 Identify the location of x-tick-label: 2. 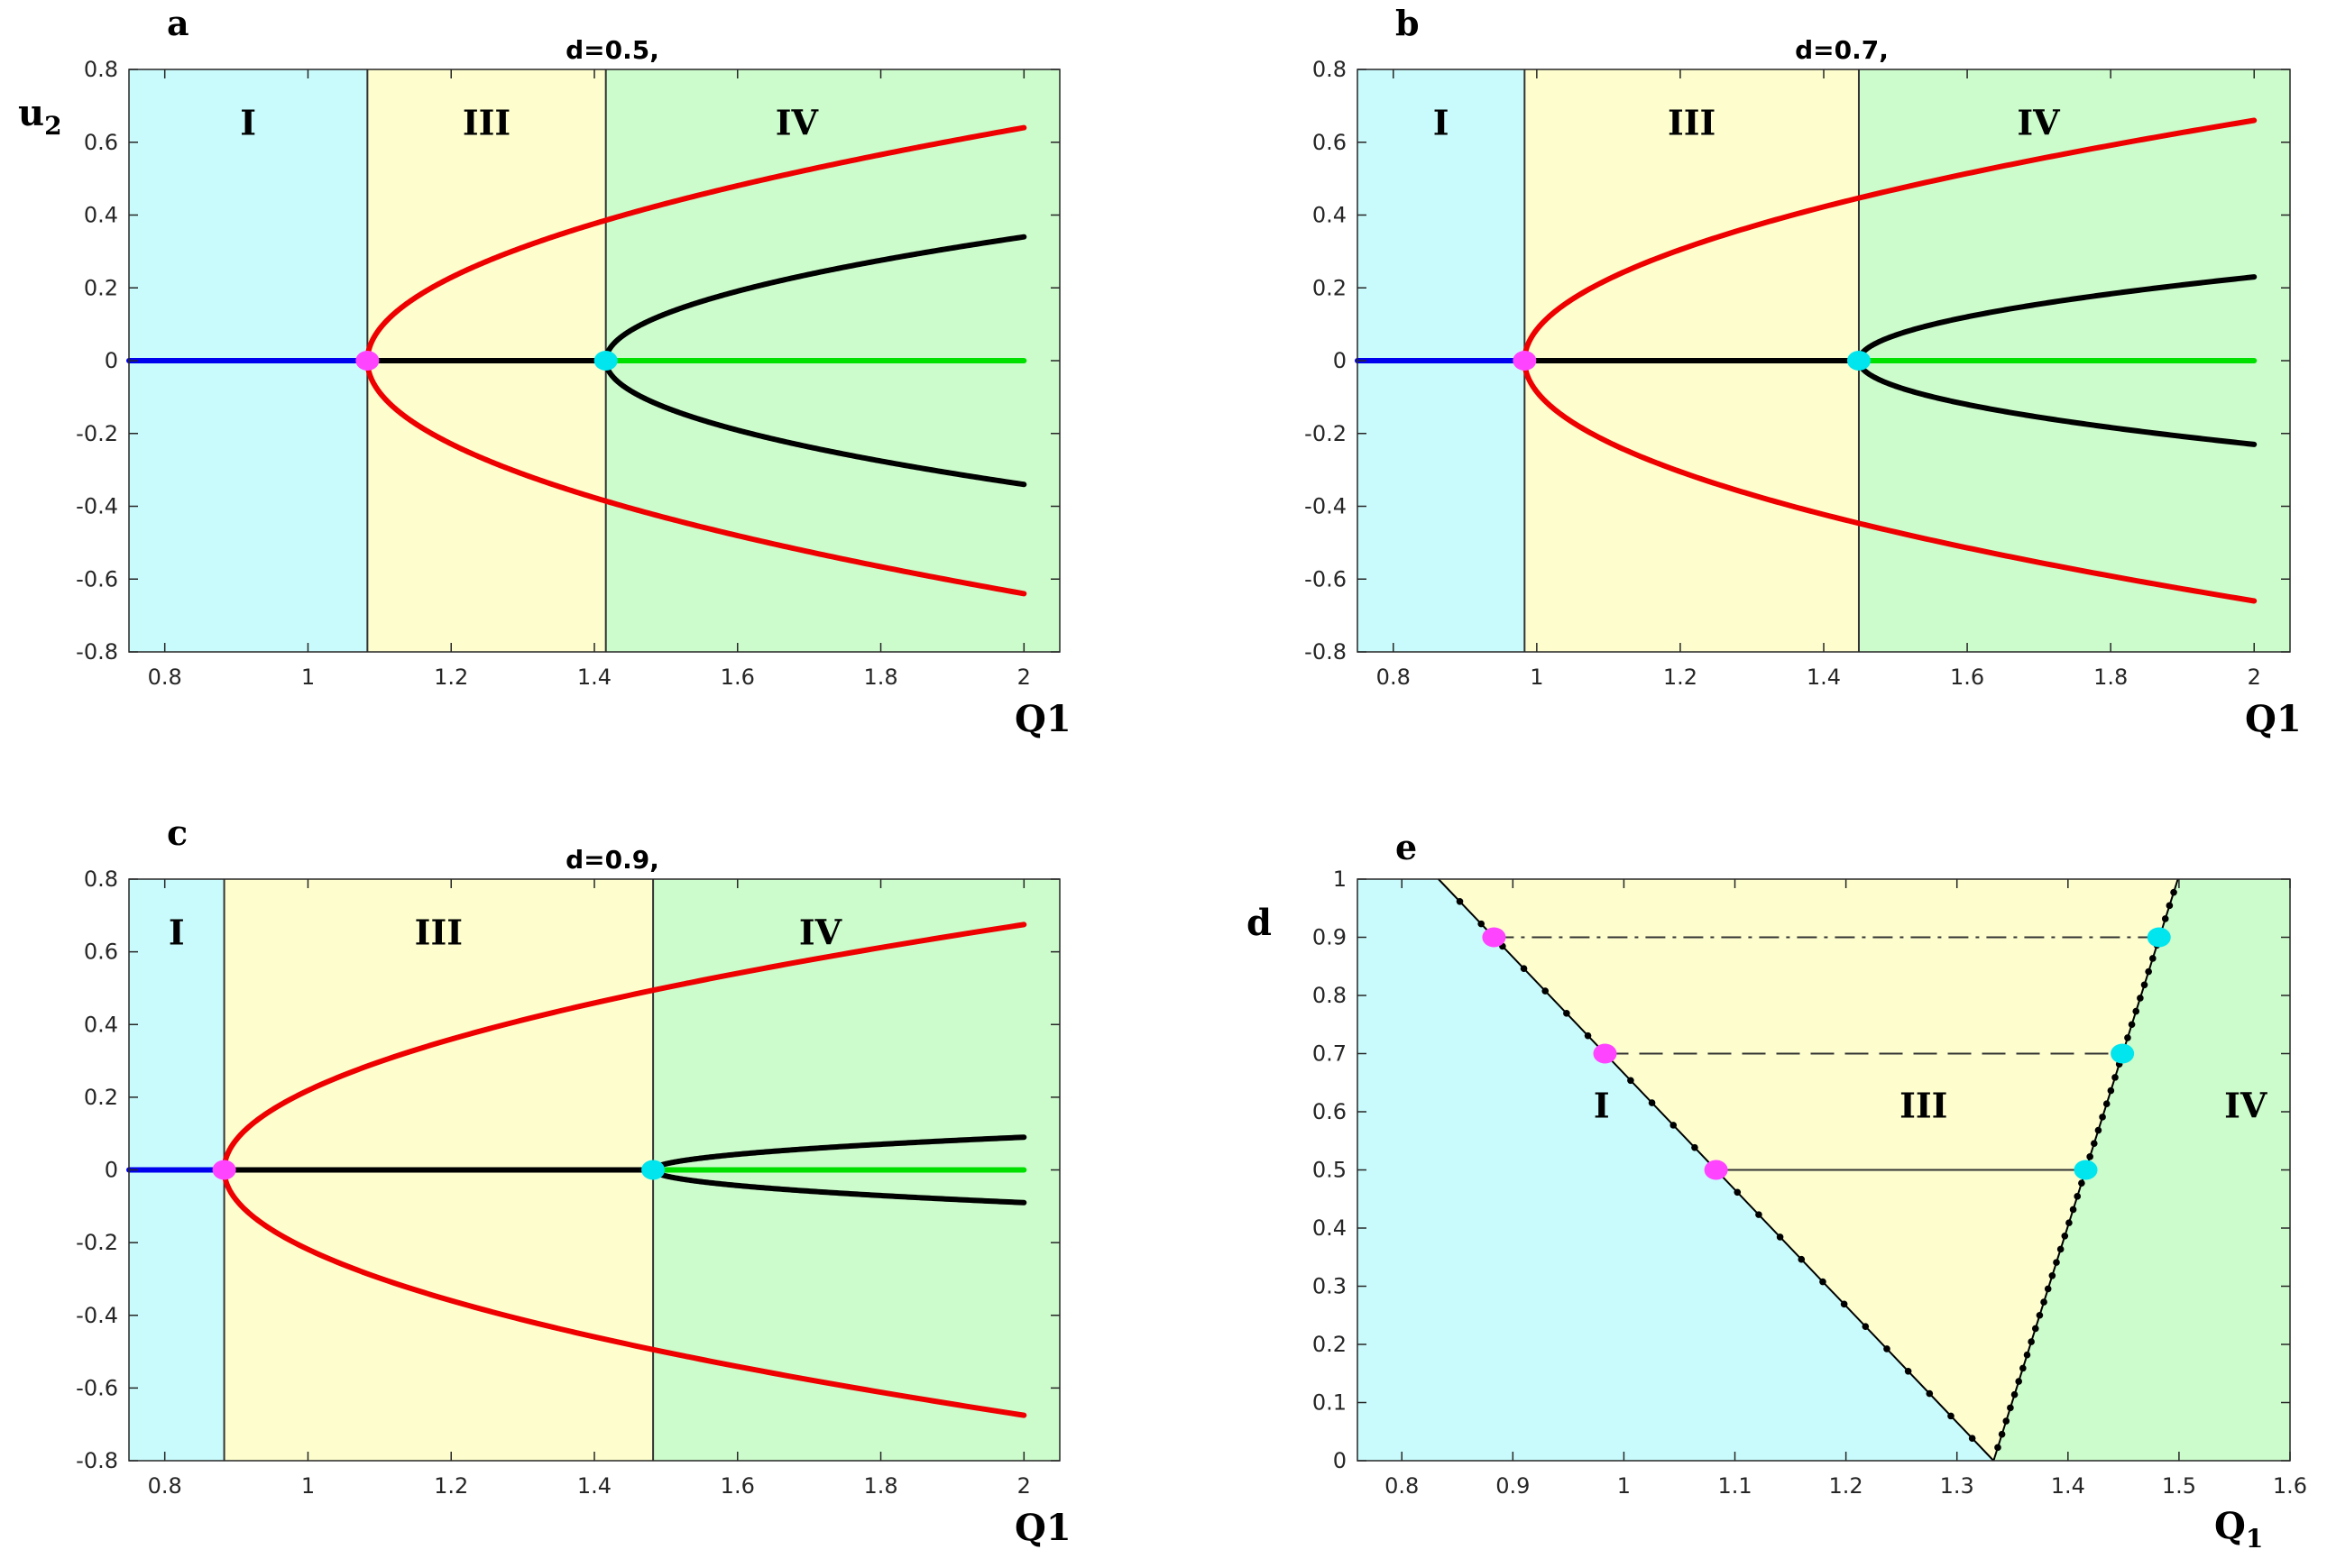
(1024, 677).